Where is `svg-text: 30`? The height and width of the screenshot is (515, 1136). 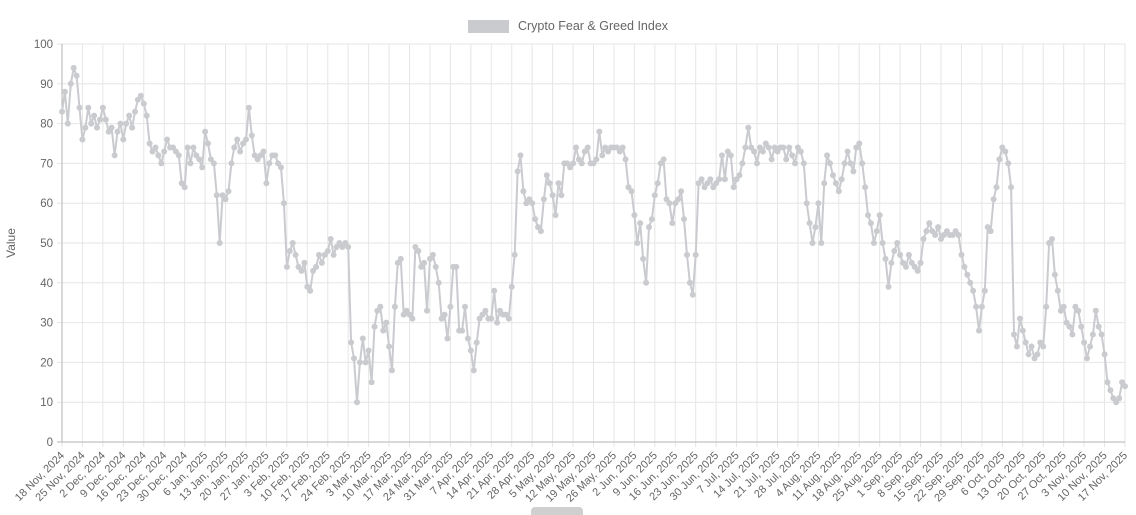 svg-text: 30 is located at coordinates (46, 324).